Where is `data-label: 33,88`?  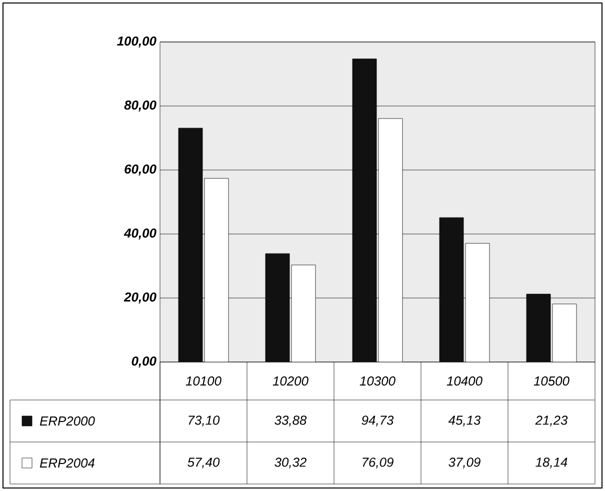
data-label: 33,88 is located at coordinates (290, 421).